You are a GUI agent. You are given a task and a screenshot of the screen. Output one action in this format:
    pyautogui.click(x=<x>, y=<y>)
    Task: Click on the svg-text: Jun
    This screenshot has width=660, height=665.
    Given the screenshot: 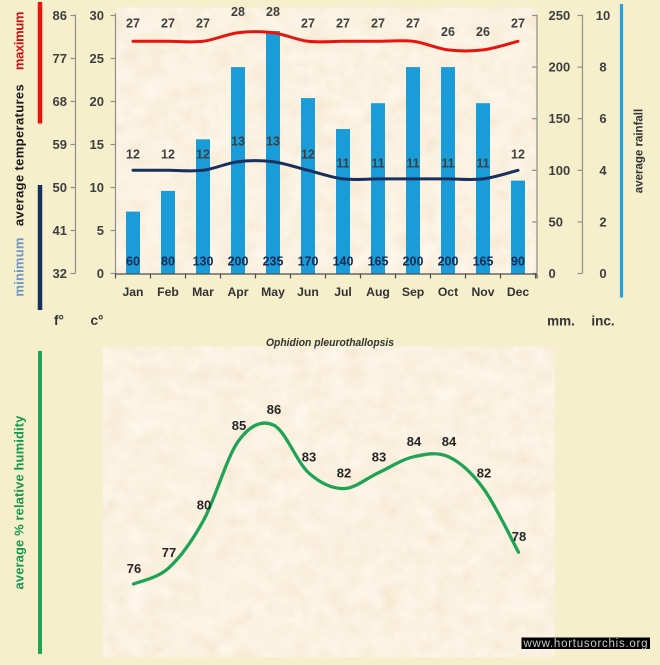 What is the action you would take?
    pyautogui.click(x=308, y=292)
    